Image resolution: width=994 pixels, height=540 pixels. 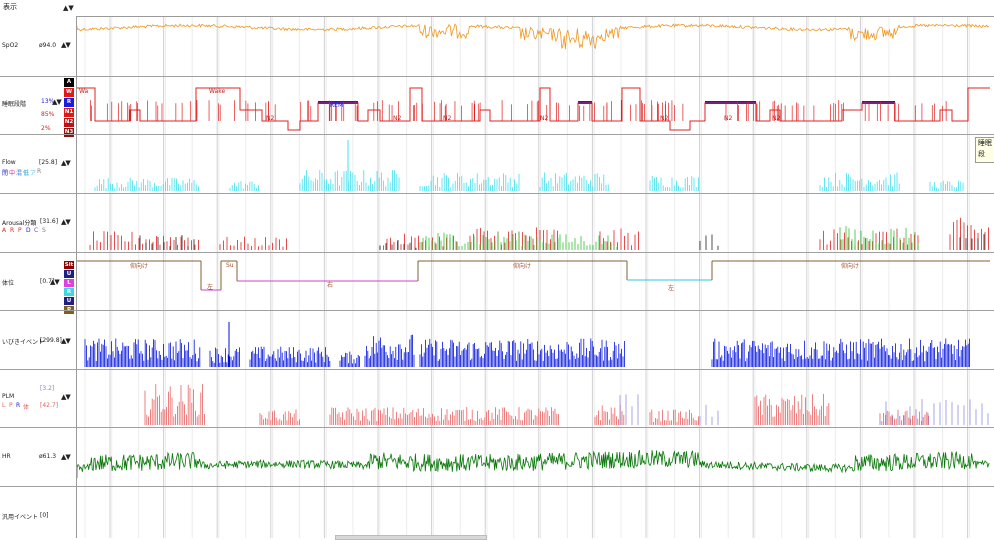 What do you see at coordinates (48, 456) in the screenshot?
I see `hr-value: ø61.3` at bounding box center [48, 456].